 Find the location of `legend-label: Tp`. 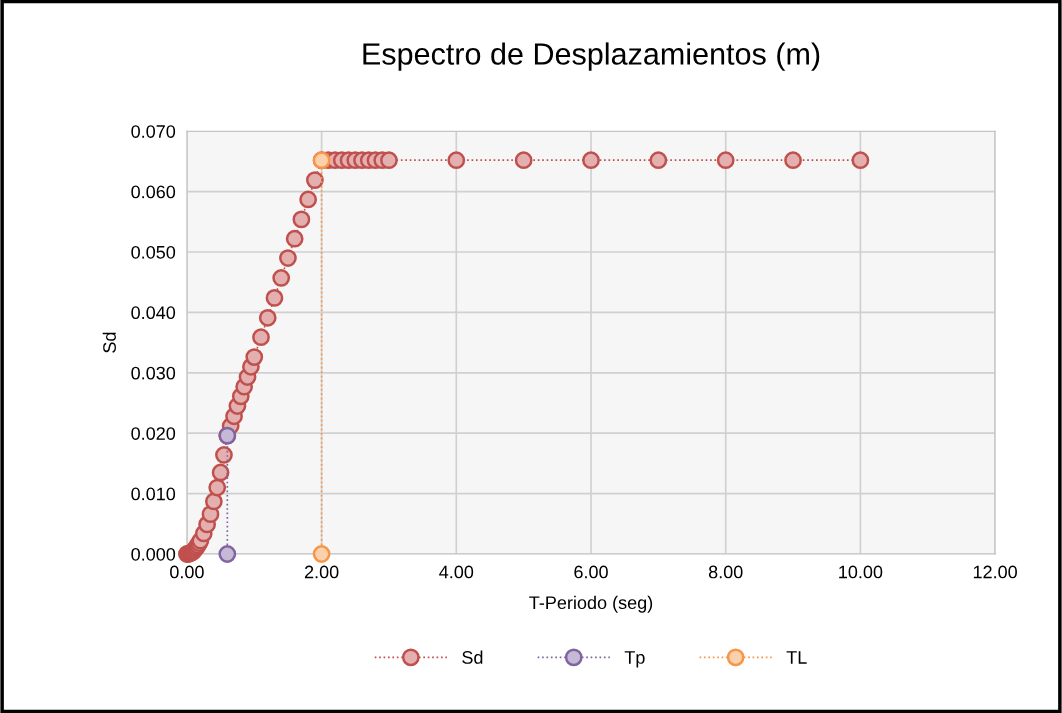

legend-label: Tp is located at coordinates (634, 659).